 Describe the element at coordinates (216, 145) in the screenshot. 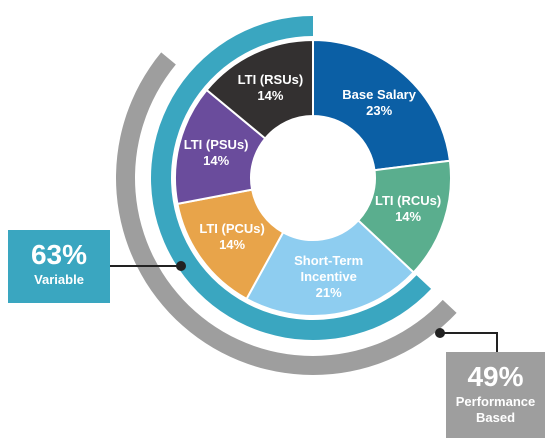

I see `slice-category: LTI (PSUs)` at that location.